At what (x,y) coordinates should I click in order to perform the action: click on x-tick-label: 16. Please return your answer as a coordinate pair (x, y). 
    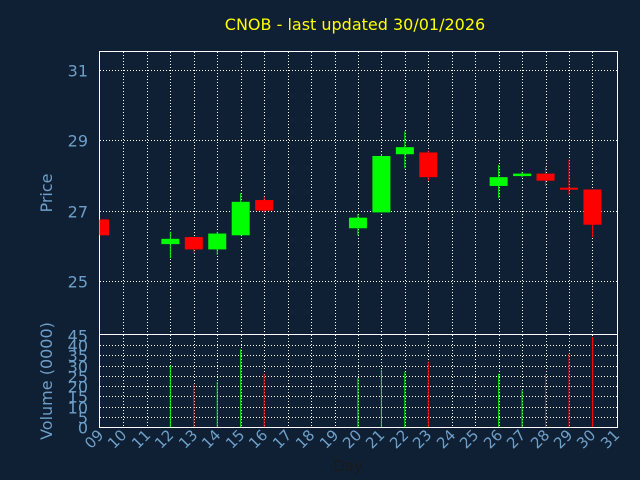
    Looking at the image, I should click on (258, 439).